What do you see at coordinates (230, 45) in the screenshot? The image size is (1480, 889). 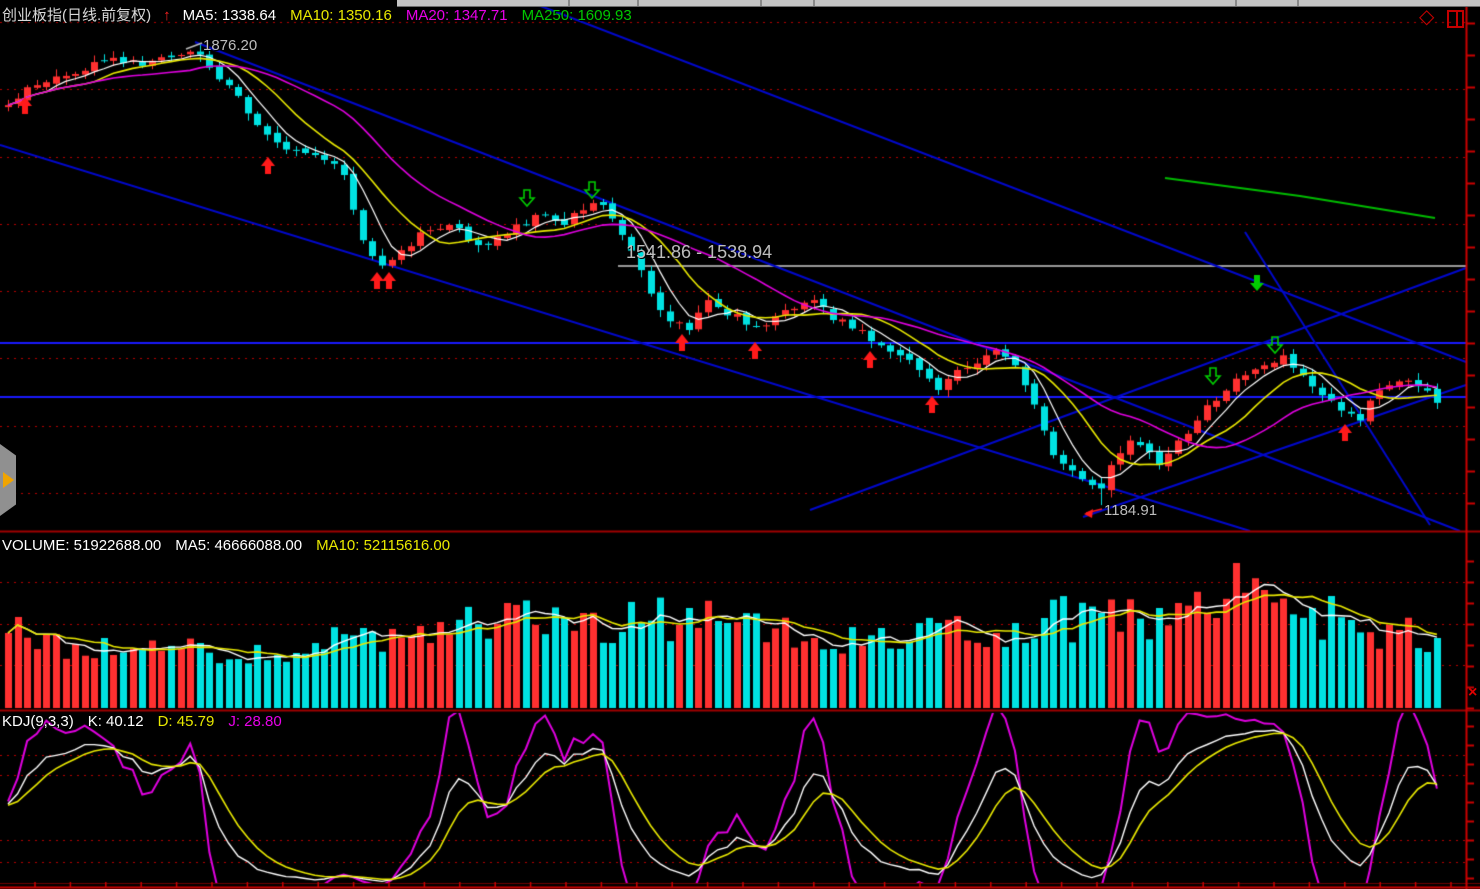 I see `peak-price-label: 1876.20` at bounding box center [230, 45].